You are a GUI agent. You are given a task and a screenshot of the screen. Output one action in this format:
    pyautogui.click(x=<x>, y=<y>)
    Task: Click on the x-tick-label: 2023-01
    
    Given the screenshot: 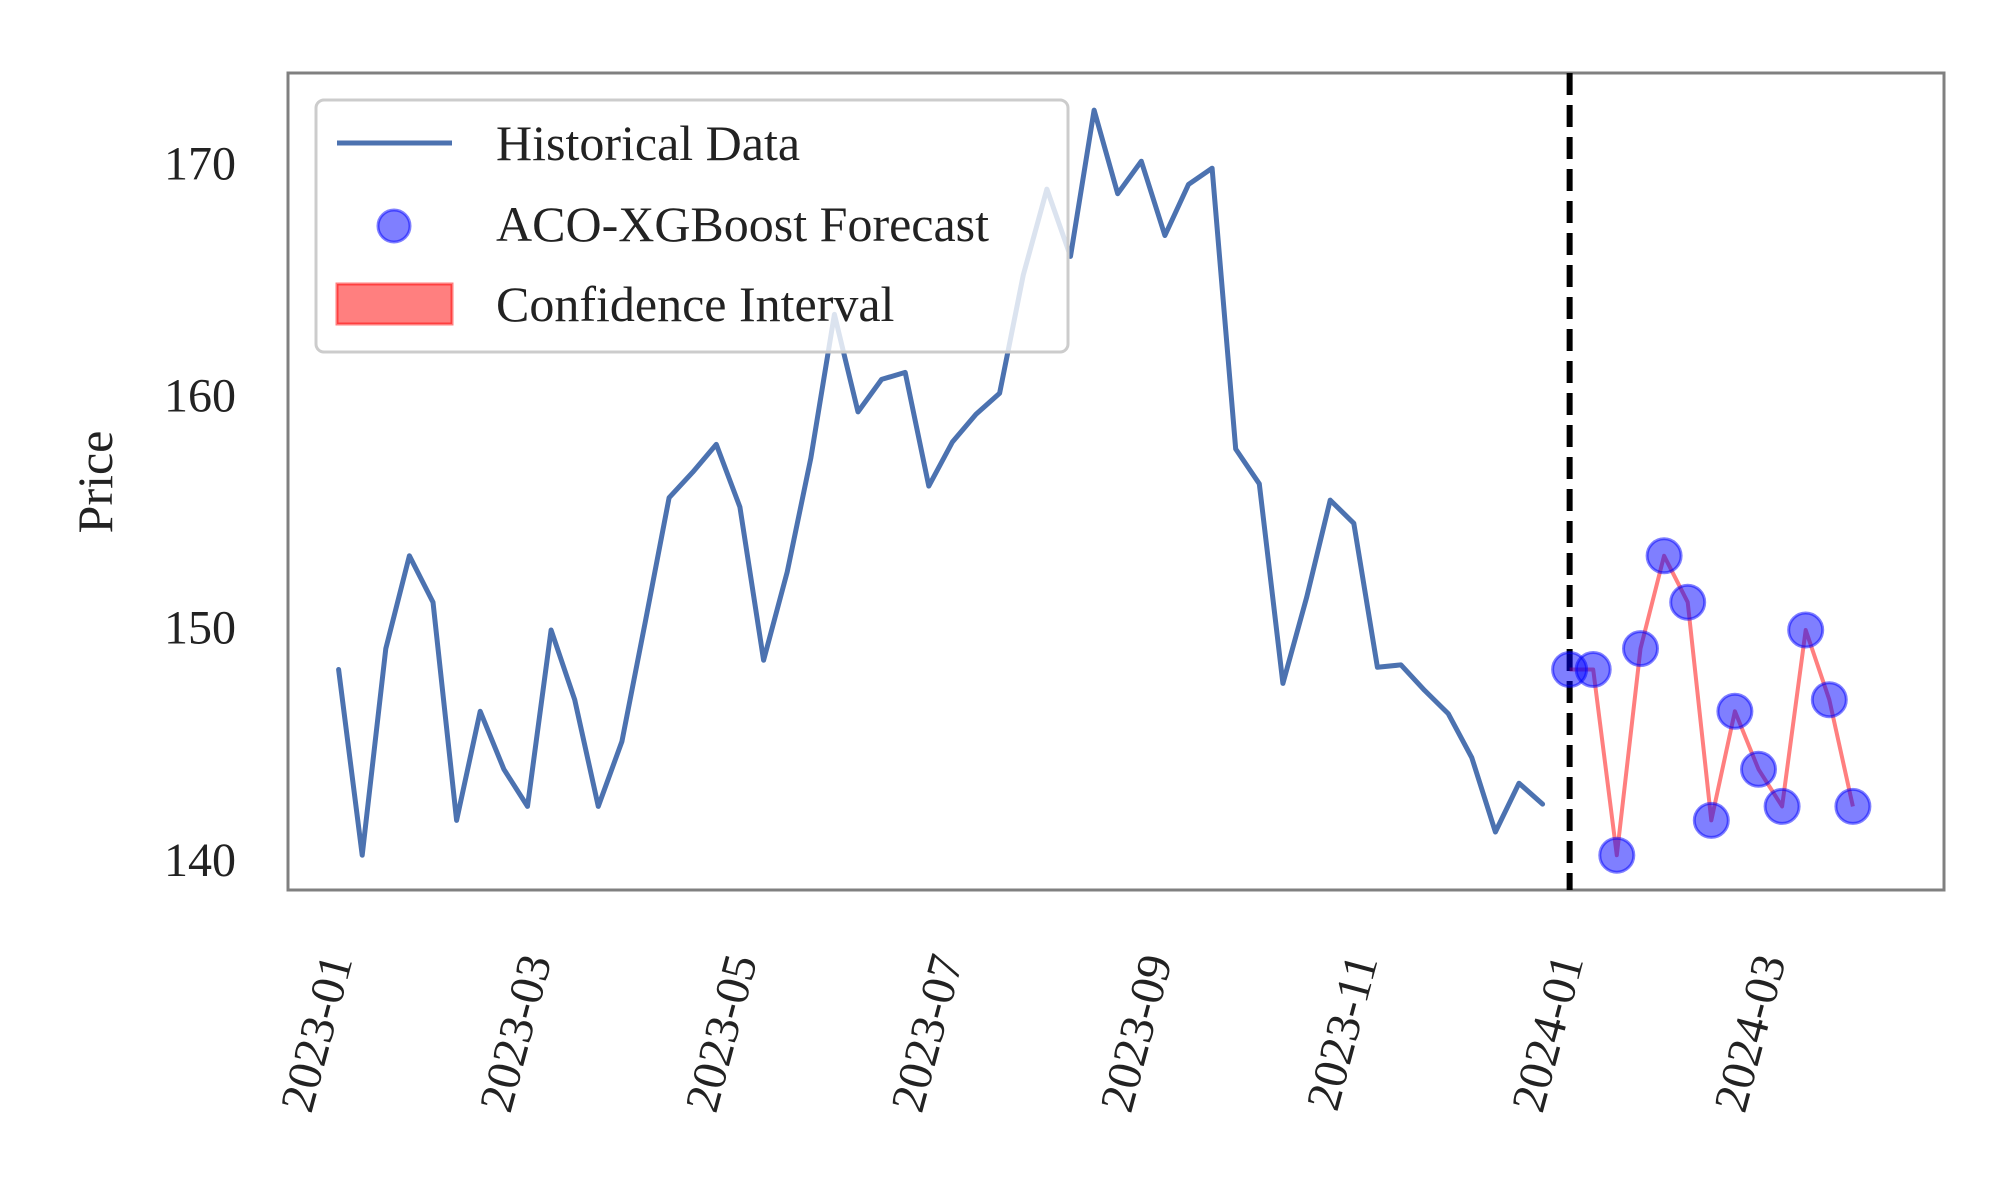 What is the action you would take?
    pyautogui.click(x=317, y=1033)
    